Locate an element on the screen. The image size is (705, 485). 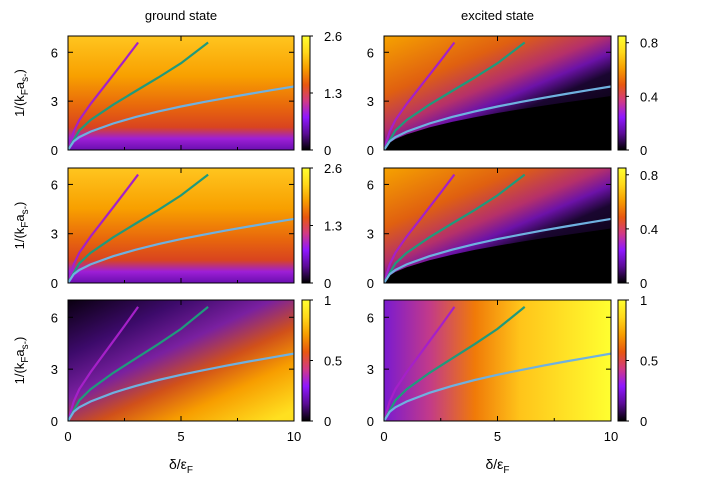
column-title: ground state is located at coordinates (181, 15).